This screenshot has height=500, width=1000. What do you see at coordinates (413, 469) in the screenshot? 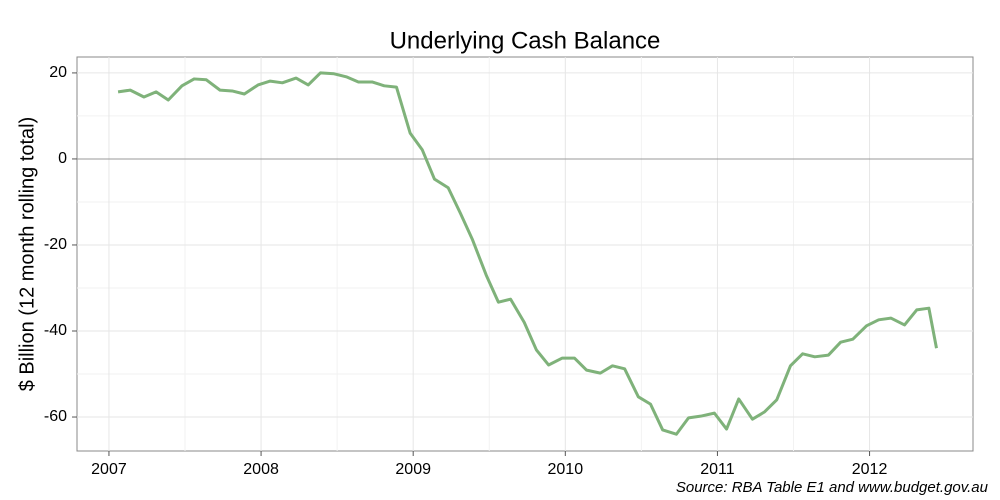
I see `x-tick-label: 2009` at bounding box center [413, 469].